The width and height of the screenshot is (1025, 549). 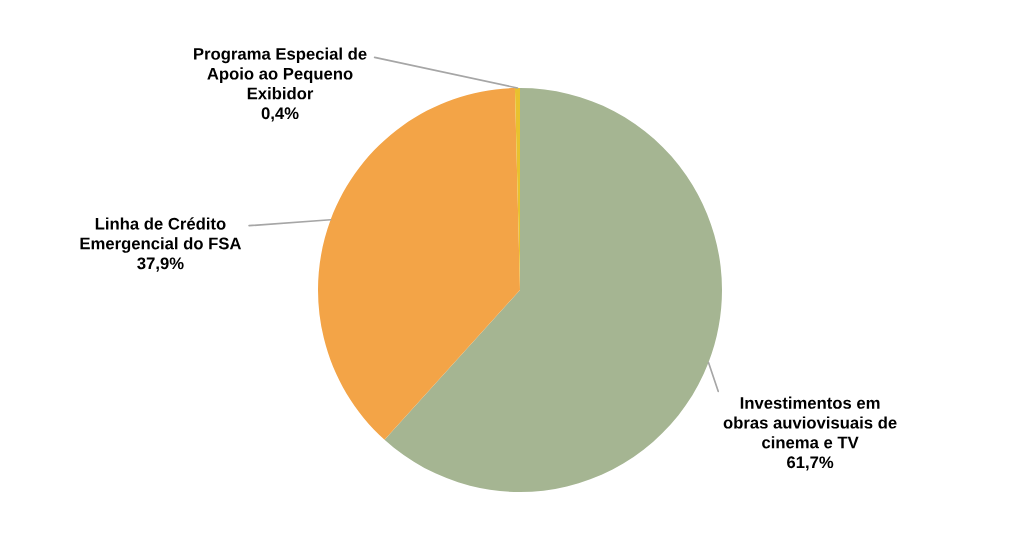 What do you see at coordinates (161, 235) in the screenshot?
I see `slice-label: Linha de Crédito Emergencial do FSA` at bounding box center [161, 235].